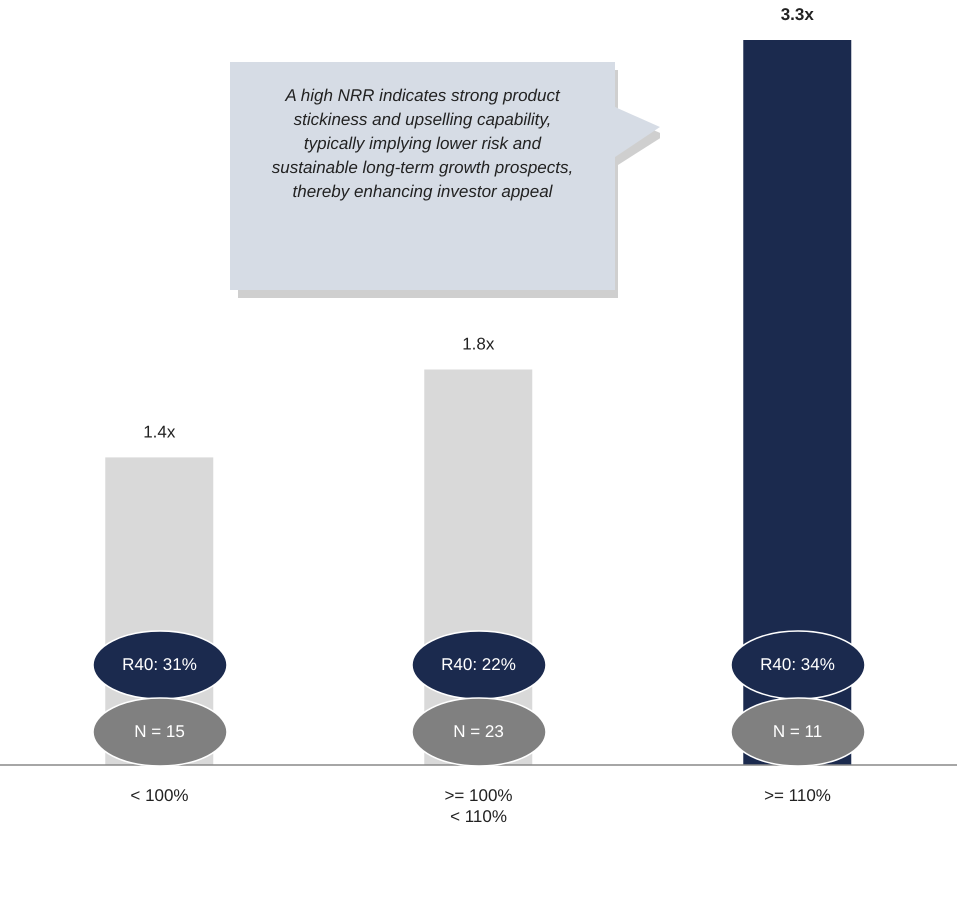  I want to click on annotation: N = 23, so click(478, 732).